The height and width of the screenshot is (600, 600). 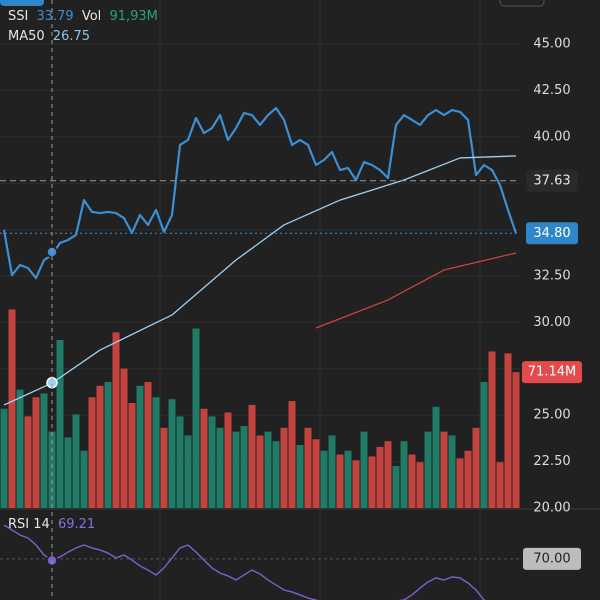 What do you see at coordinates (18, 16) in the screenshot?
I see `legend-name: SSI` at bounding box center [18, 16].